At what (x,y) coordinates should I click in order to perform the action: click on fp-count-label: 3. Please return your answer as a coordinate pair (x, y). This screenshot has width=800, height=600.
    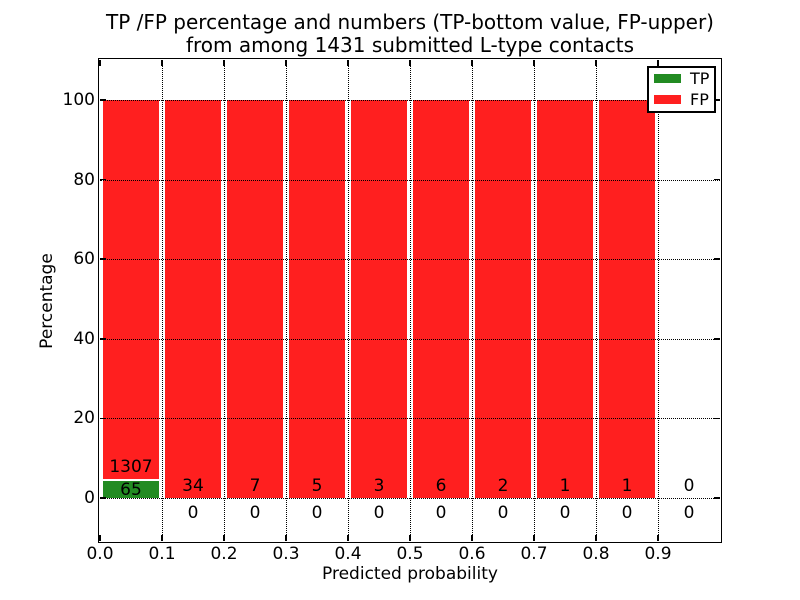
    Looking at the image, I should click on (379, 486).